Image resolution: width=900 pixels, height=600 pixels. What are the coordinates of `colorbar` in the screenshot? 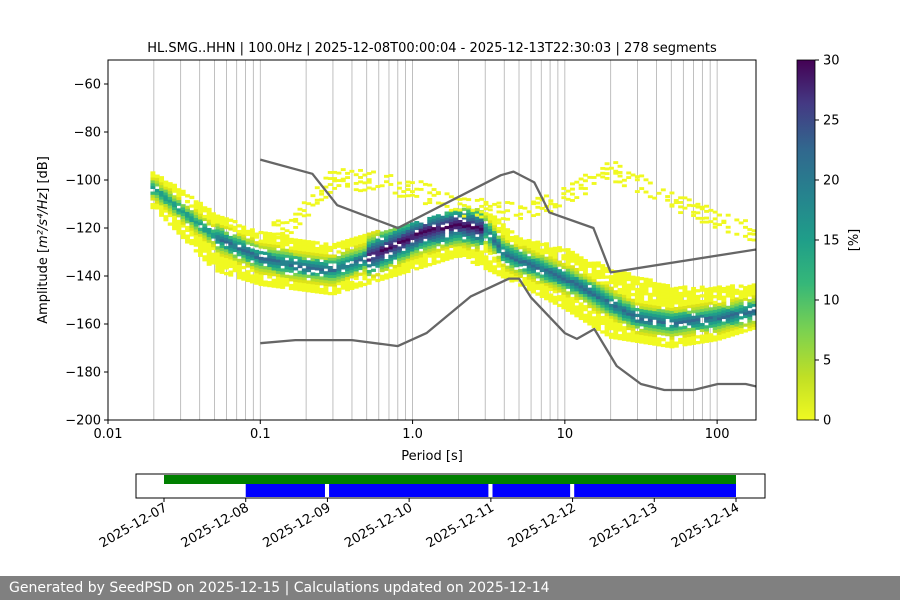 It's located at (806, 240).